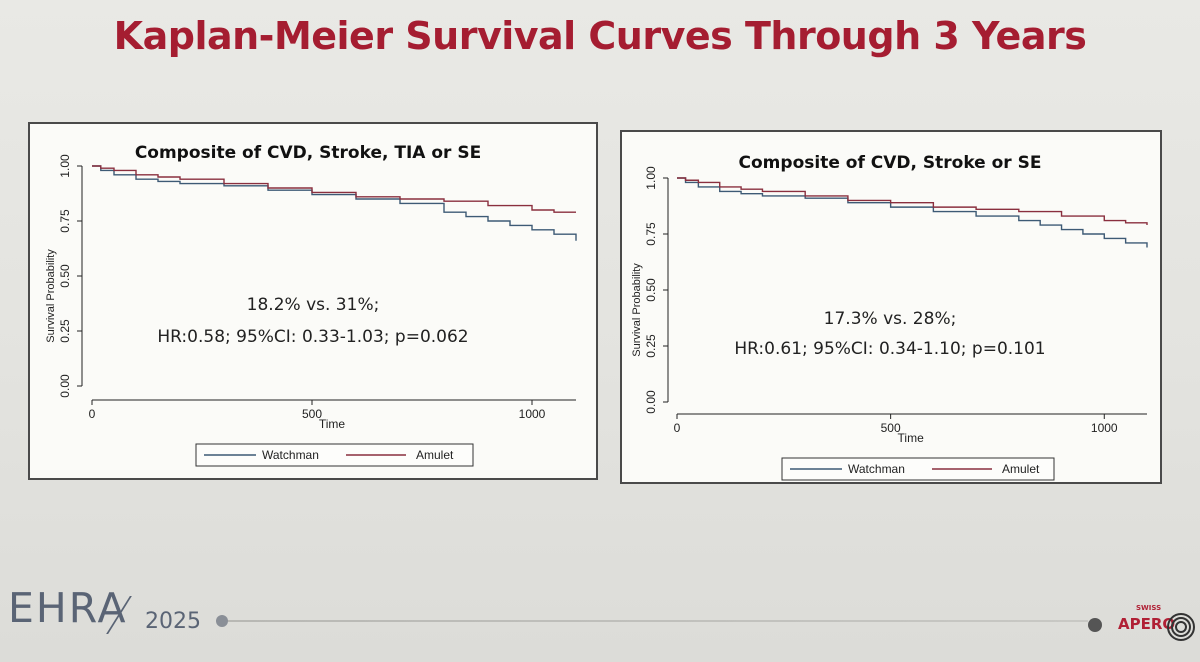 Image resolution: width=1200 pixels, height=662 pixels. What do you see at coordinates (173, 621) in the screenshot?
I see `ehra-logo-year: 2025` at bounding box center [173, 621].